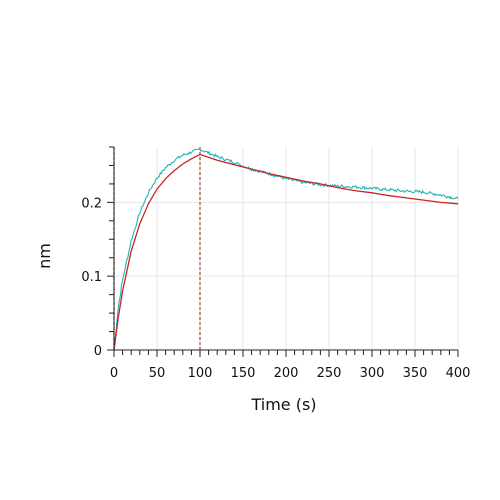 This screenshot has height=500, width=500. I want to click on y-axis-label: nm, so click(44, 256).